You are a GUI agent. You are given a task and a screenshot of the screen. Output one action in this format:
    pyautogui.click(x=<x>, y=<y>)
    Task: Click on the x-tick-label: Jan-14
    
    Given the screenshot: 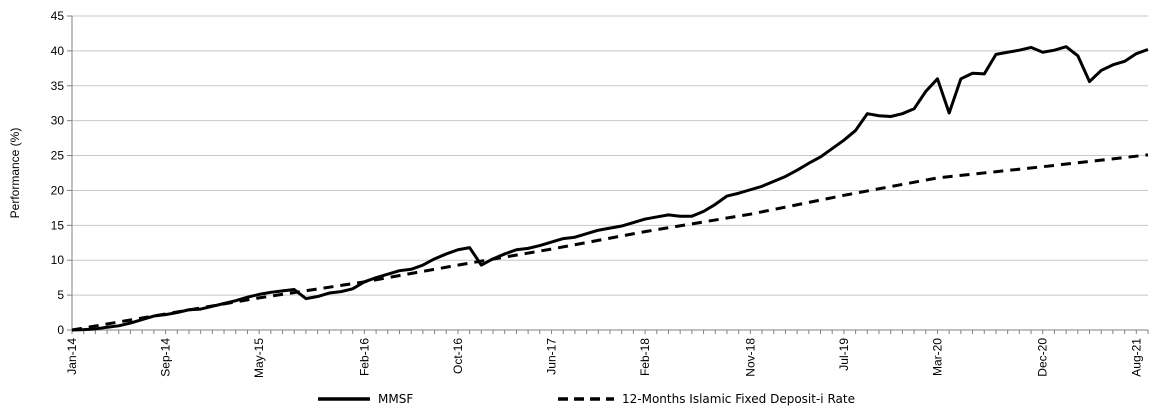 What is the action you would take?
    pyautogui.click(x=72, y=356)
    